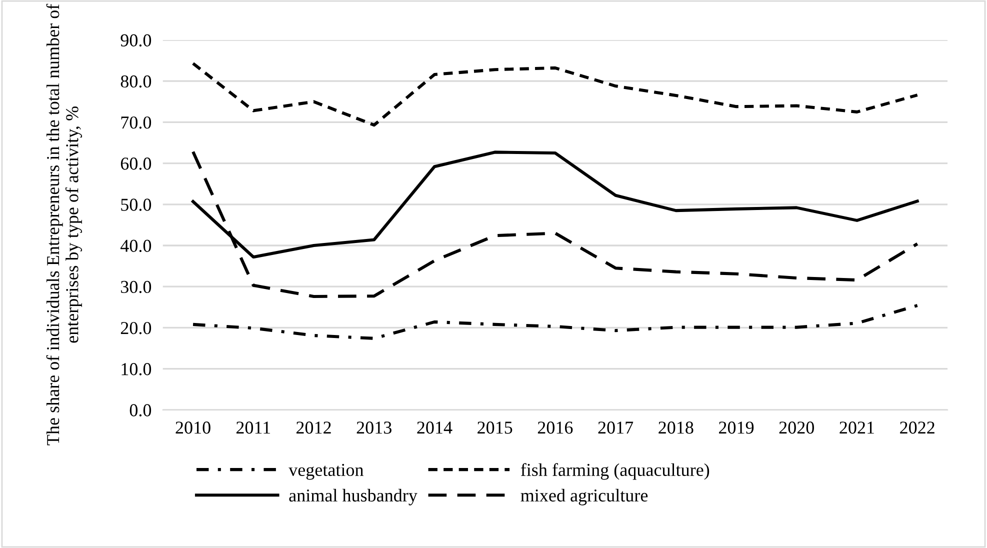 The image size is (987, 548). What do you see at coordinates (64, 225) in the screenshot?
I see `y-axis-title: The share of individuals Entrepreneurs in the total number of enterprises by type of activity, %` at bounding box center [64, 225].